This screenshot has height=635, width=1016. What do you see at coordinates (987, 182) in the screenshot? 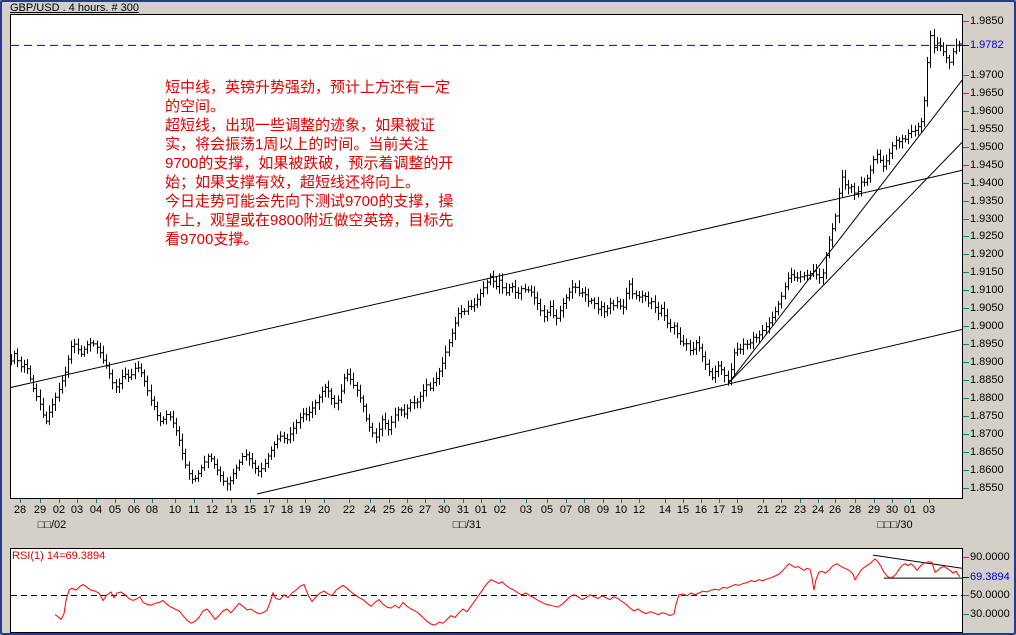
I see `price-axis-label: 1.9400` at bounding box center [987, 182].